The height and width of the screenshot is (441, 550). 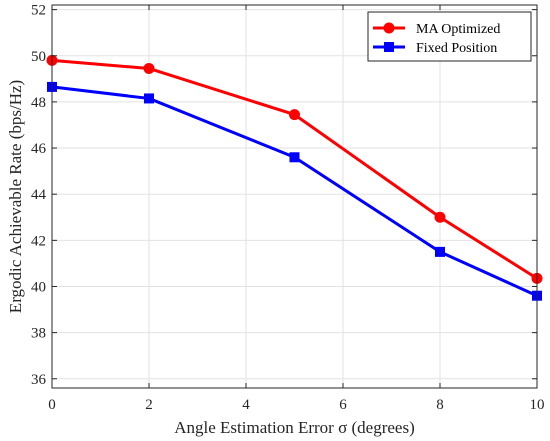 What do you see at coordinates (38, 334) in the screenshot?
I see `y-tick-label: 38` at bounding box center [38, 334].